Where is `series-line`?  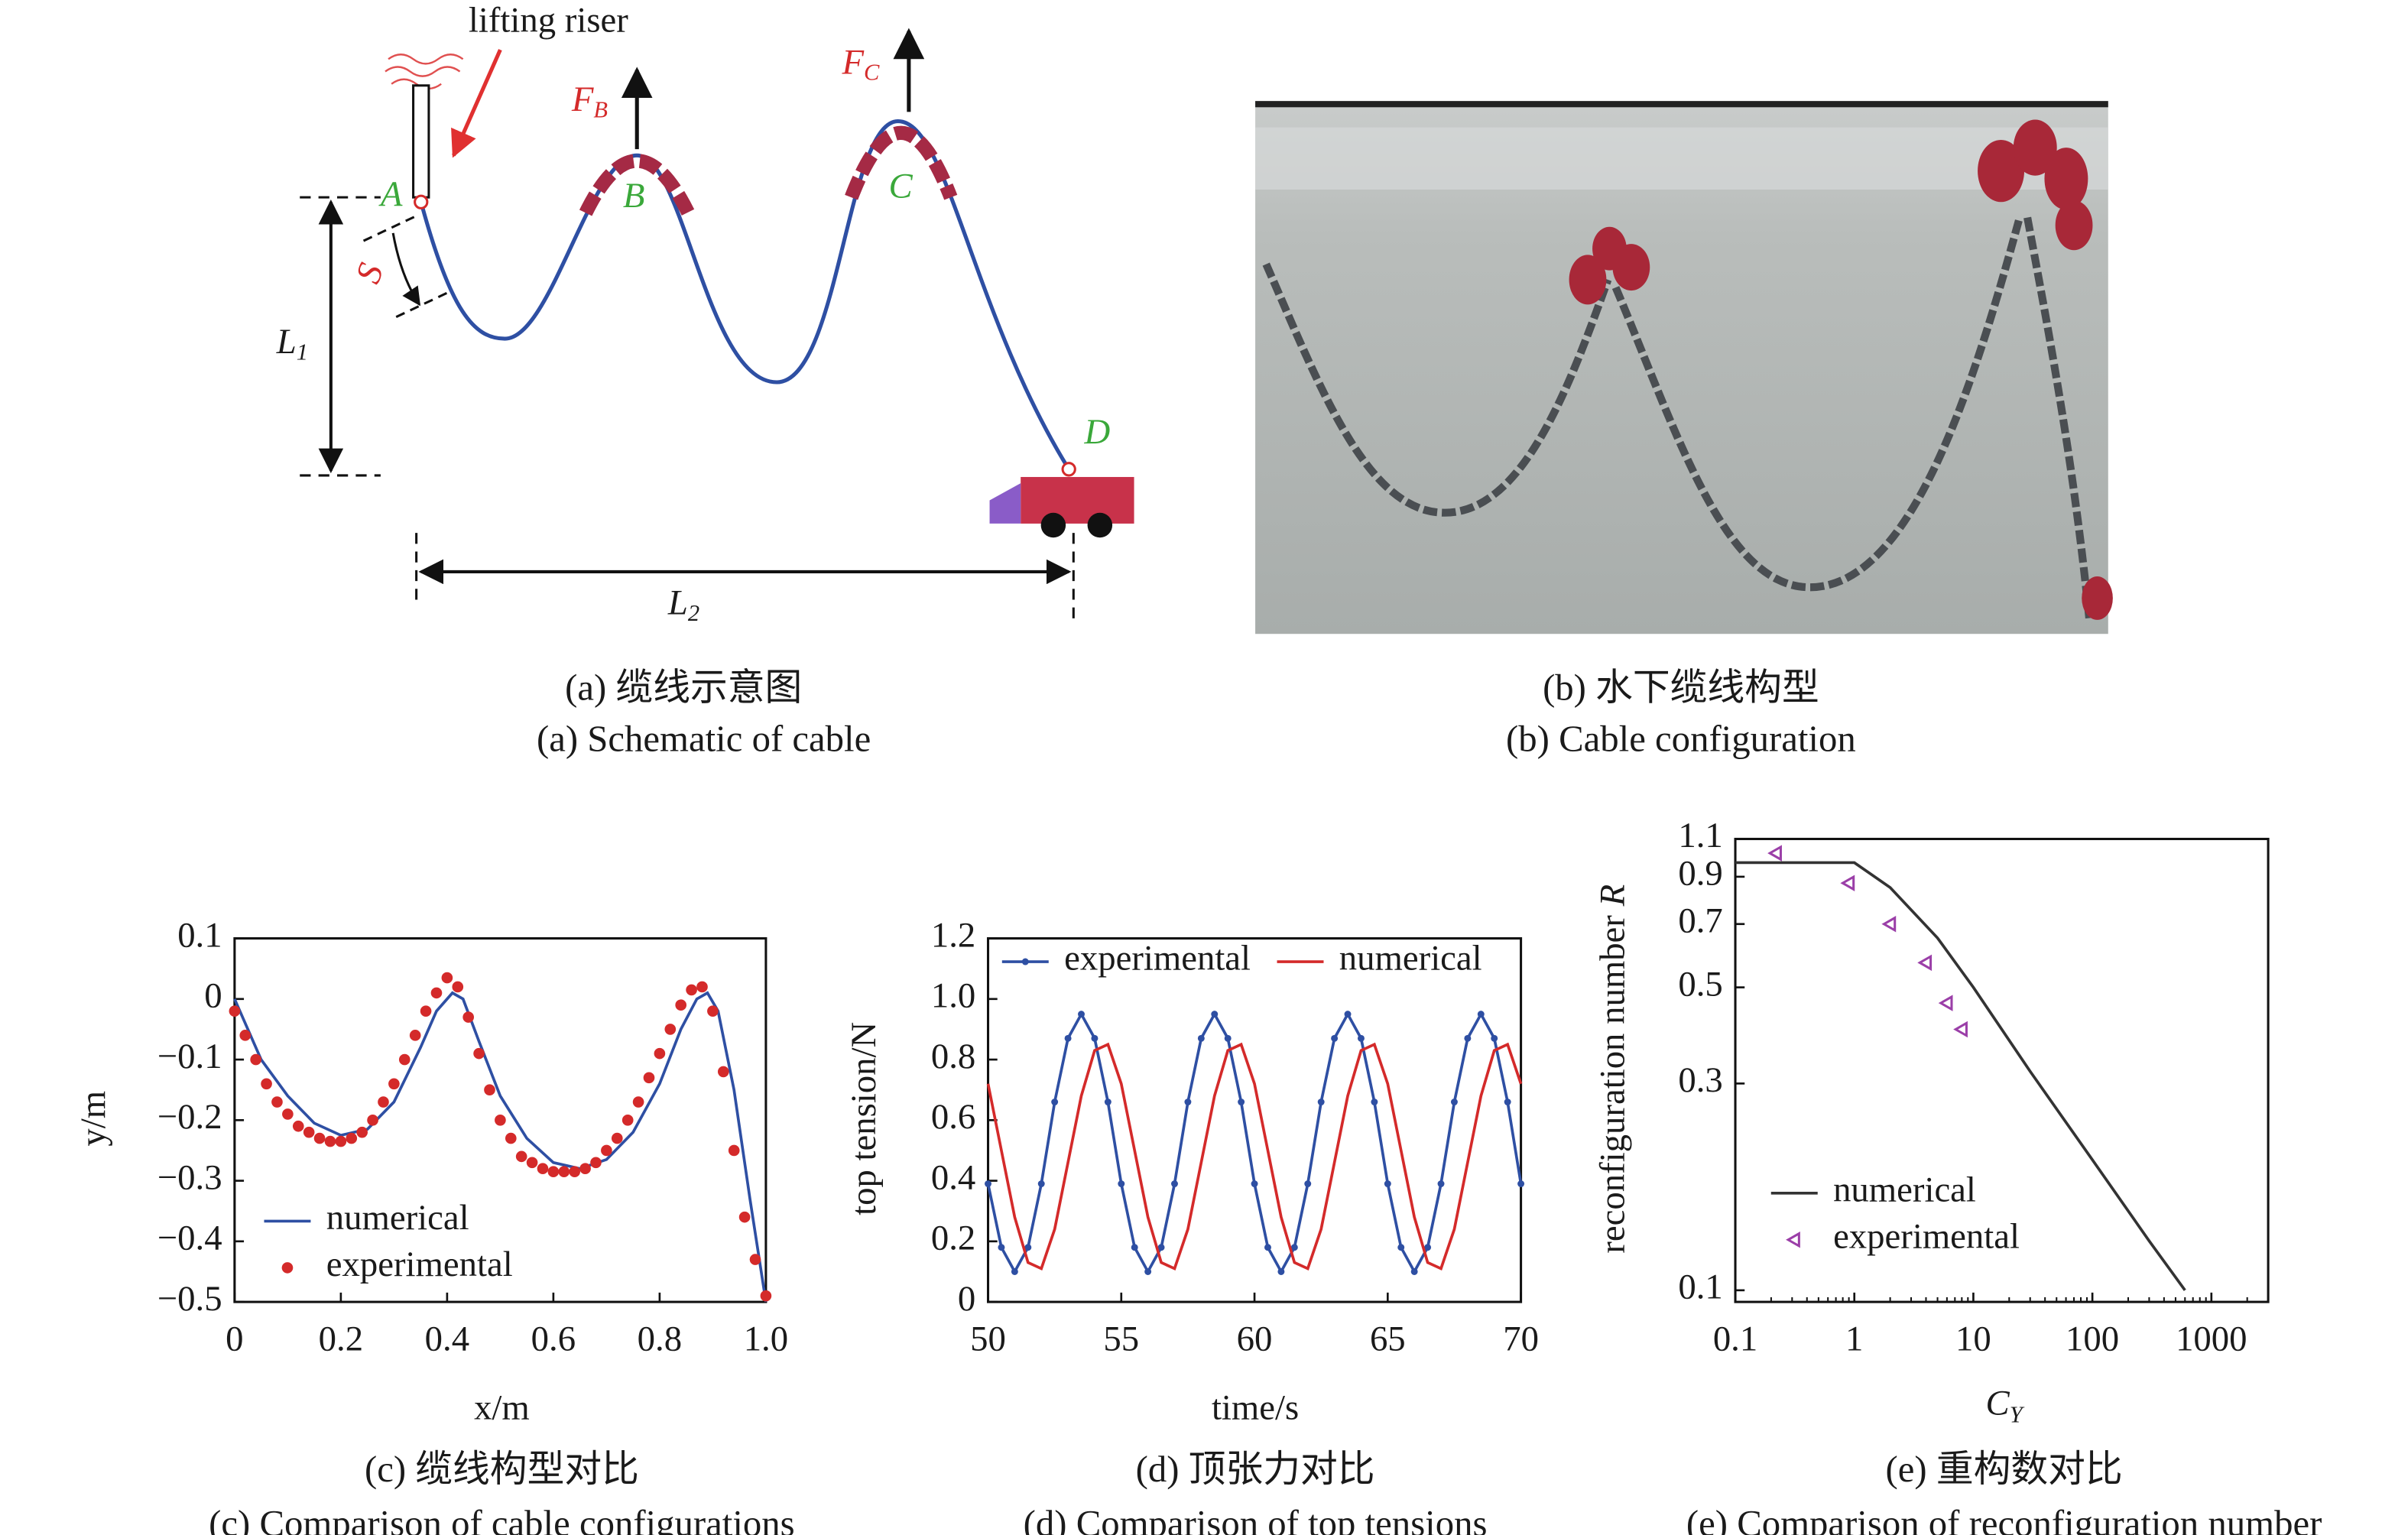
series-line is located at coordinates (501, 1147).